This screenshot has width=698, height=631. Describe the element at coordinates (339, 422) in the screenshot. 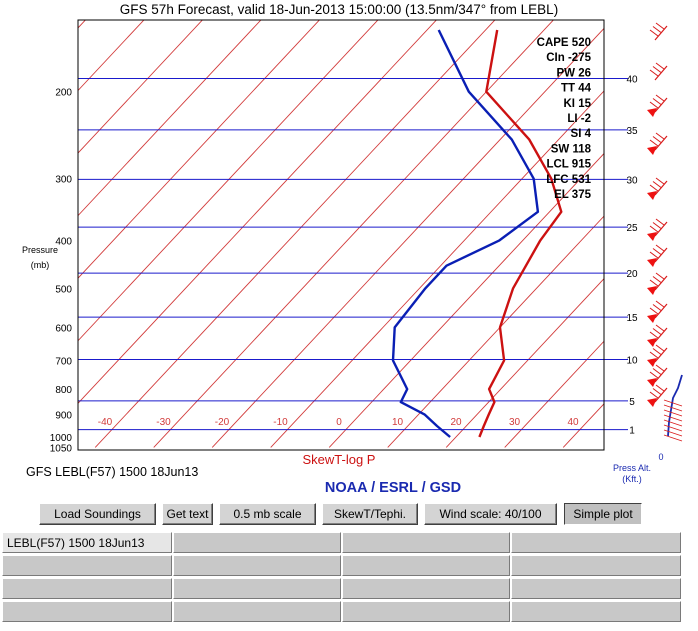

I see `temperature-tick-label: 0` at that location.